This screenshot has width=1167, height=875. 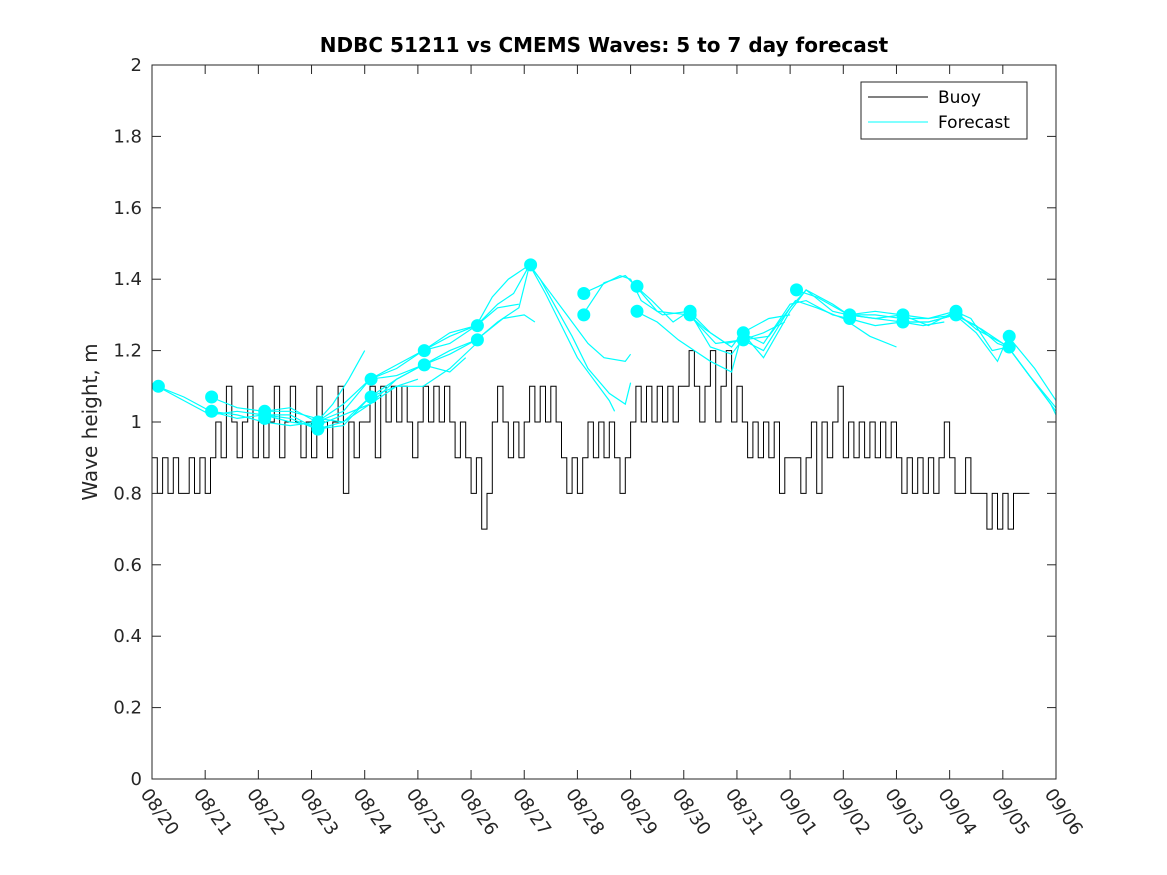 What do you see at coordinates (90, 421) in the screenshot?
I see `y-axis-label: Wave height, m` at bounding box center [90, 421].